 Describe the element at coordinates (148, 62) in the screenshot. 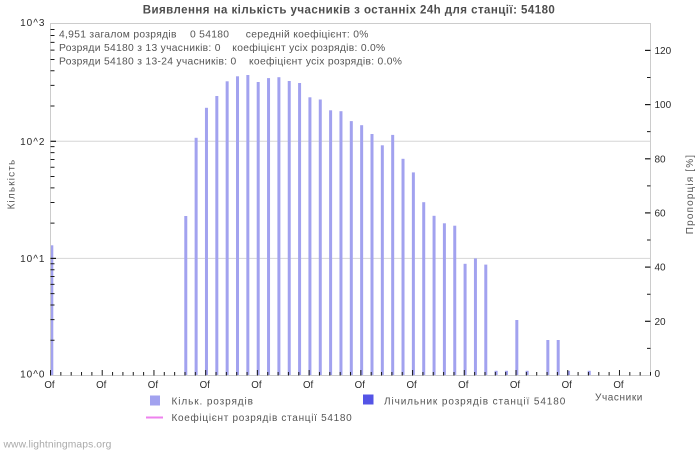

I see `svg-text:Розряди 54180 з 13-24 учасникі: Розряди 54180 з 13-24 учасників: 0` at that location.